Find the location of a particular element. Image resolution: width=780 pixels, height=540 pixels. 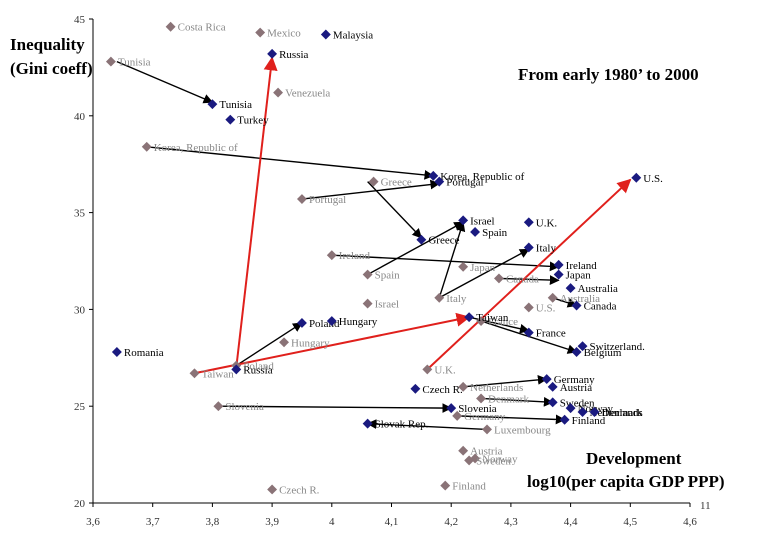

late-point-greece is located at coordinates (421, 239).